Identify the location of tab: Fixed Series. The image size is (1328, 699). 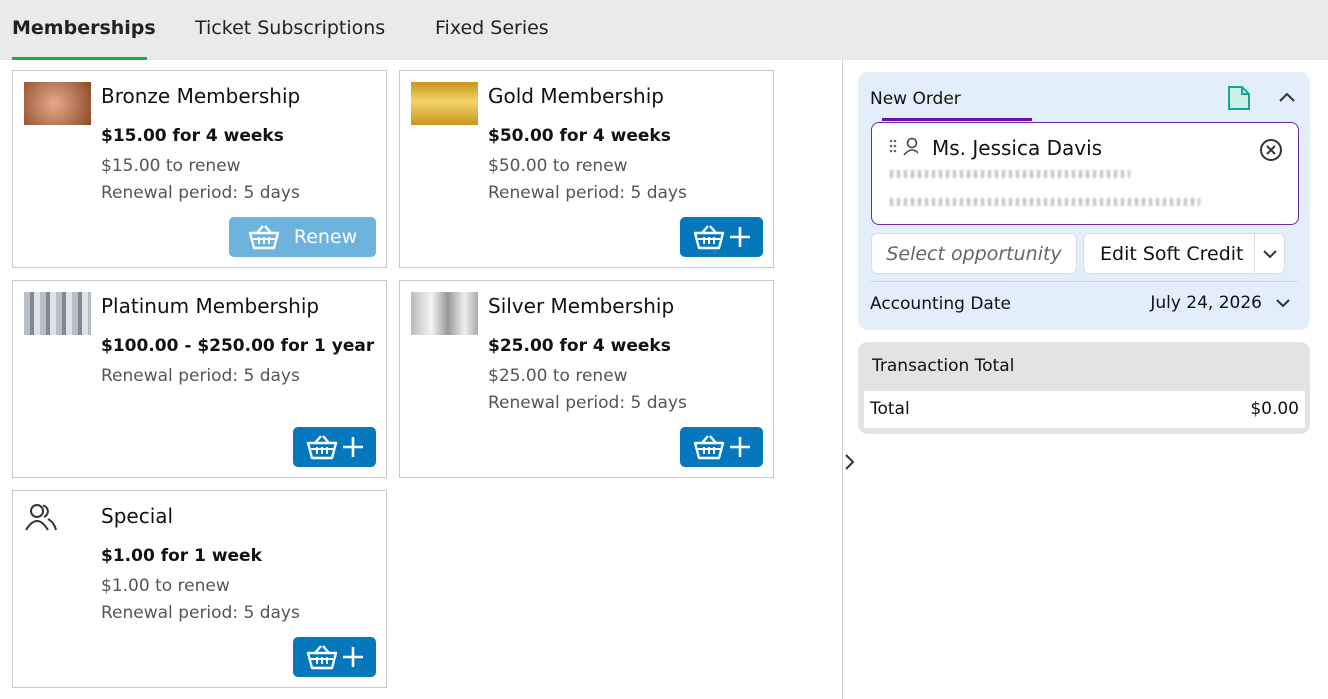
(492, 28).